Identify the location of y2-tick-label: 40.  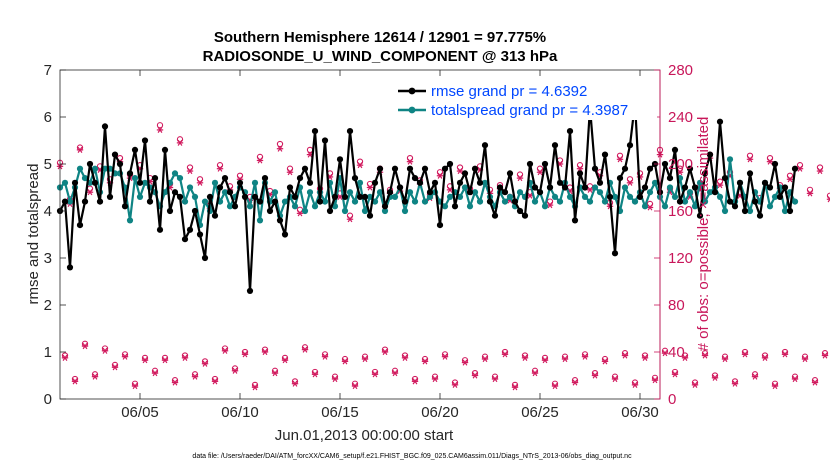
(676, 352).